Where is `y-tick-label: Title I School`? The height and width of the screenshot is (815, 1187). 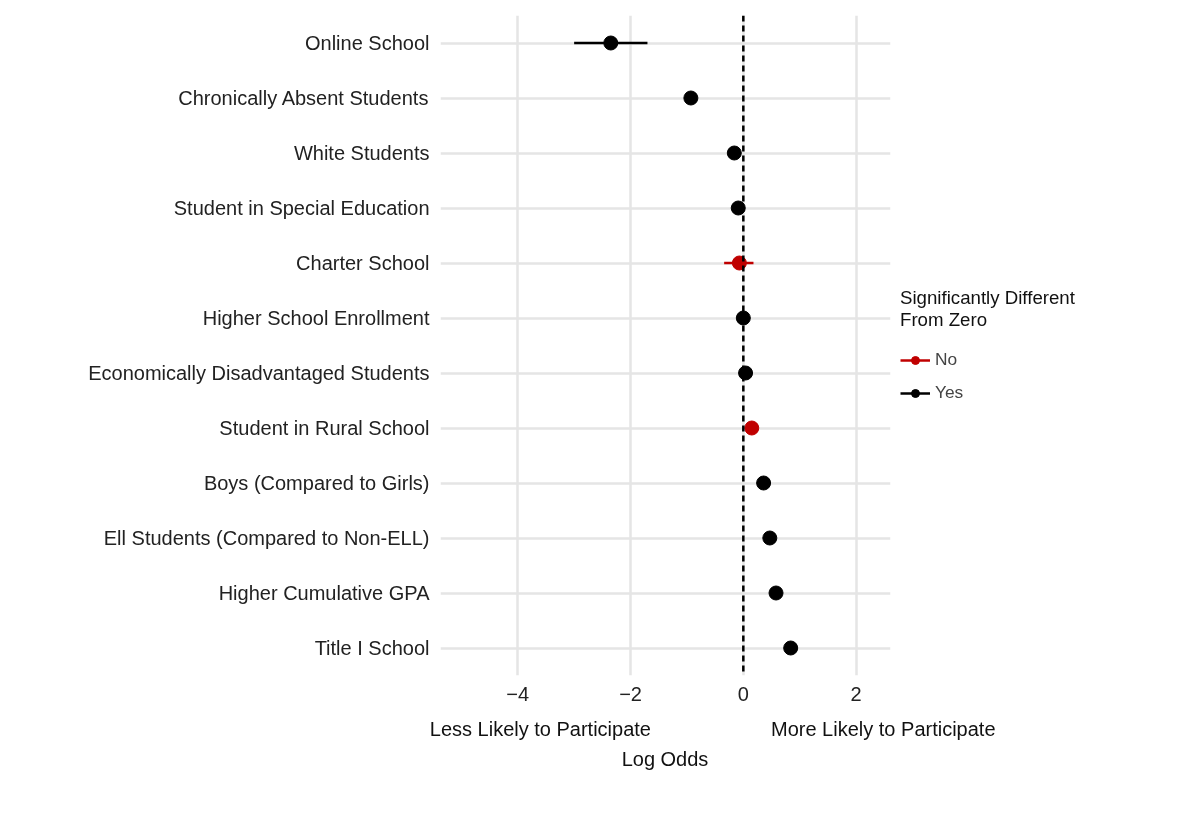 y-tick-label: Title I School is located at coordinates (372, 648).